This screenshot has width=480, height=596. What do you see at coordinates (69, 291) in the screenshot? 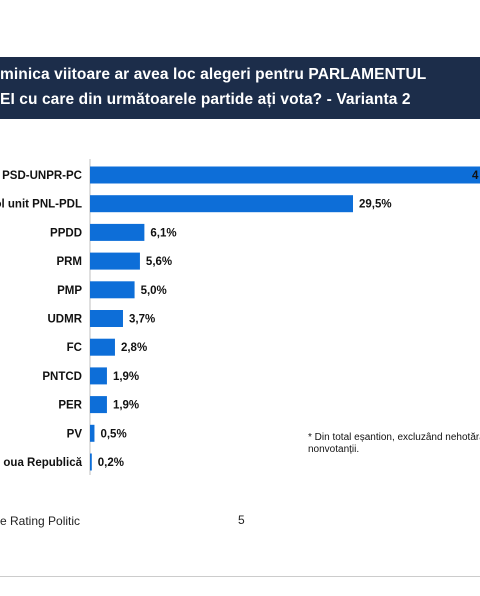
I see `category-label: PMP` at bounding box center [69, 291].